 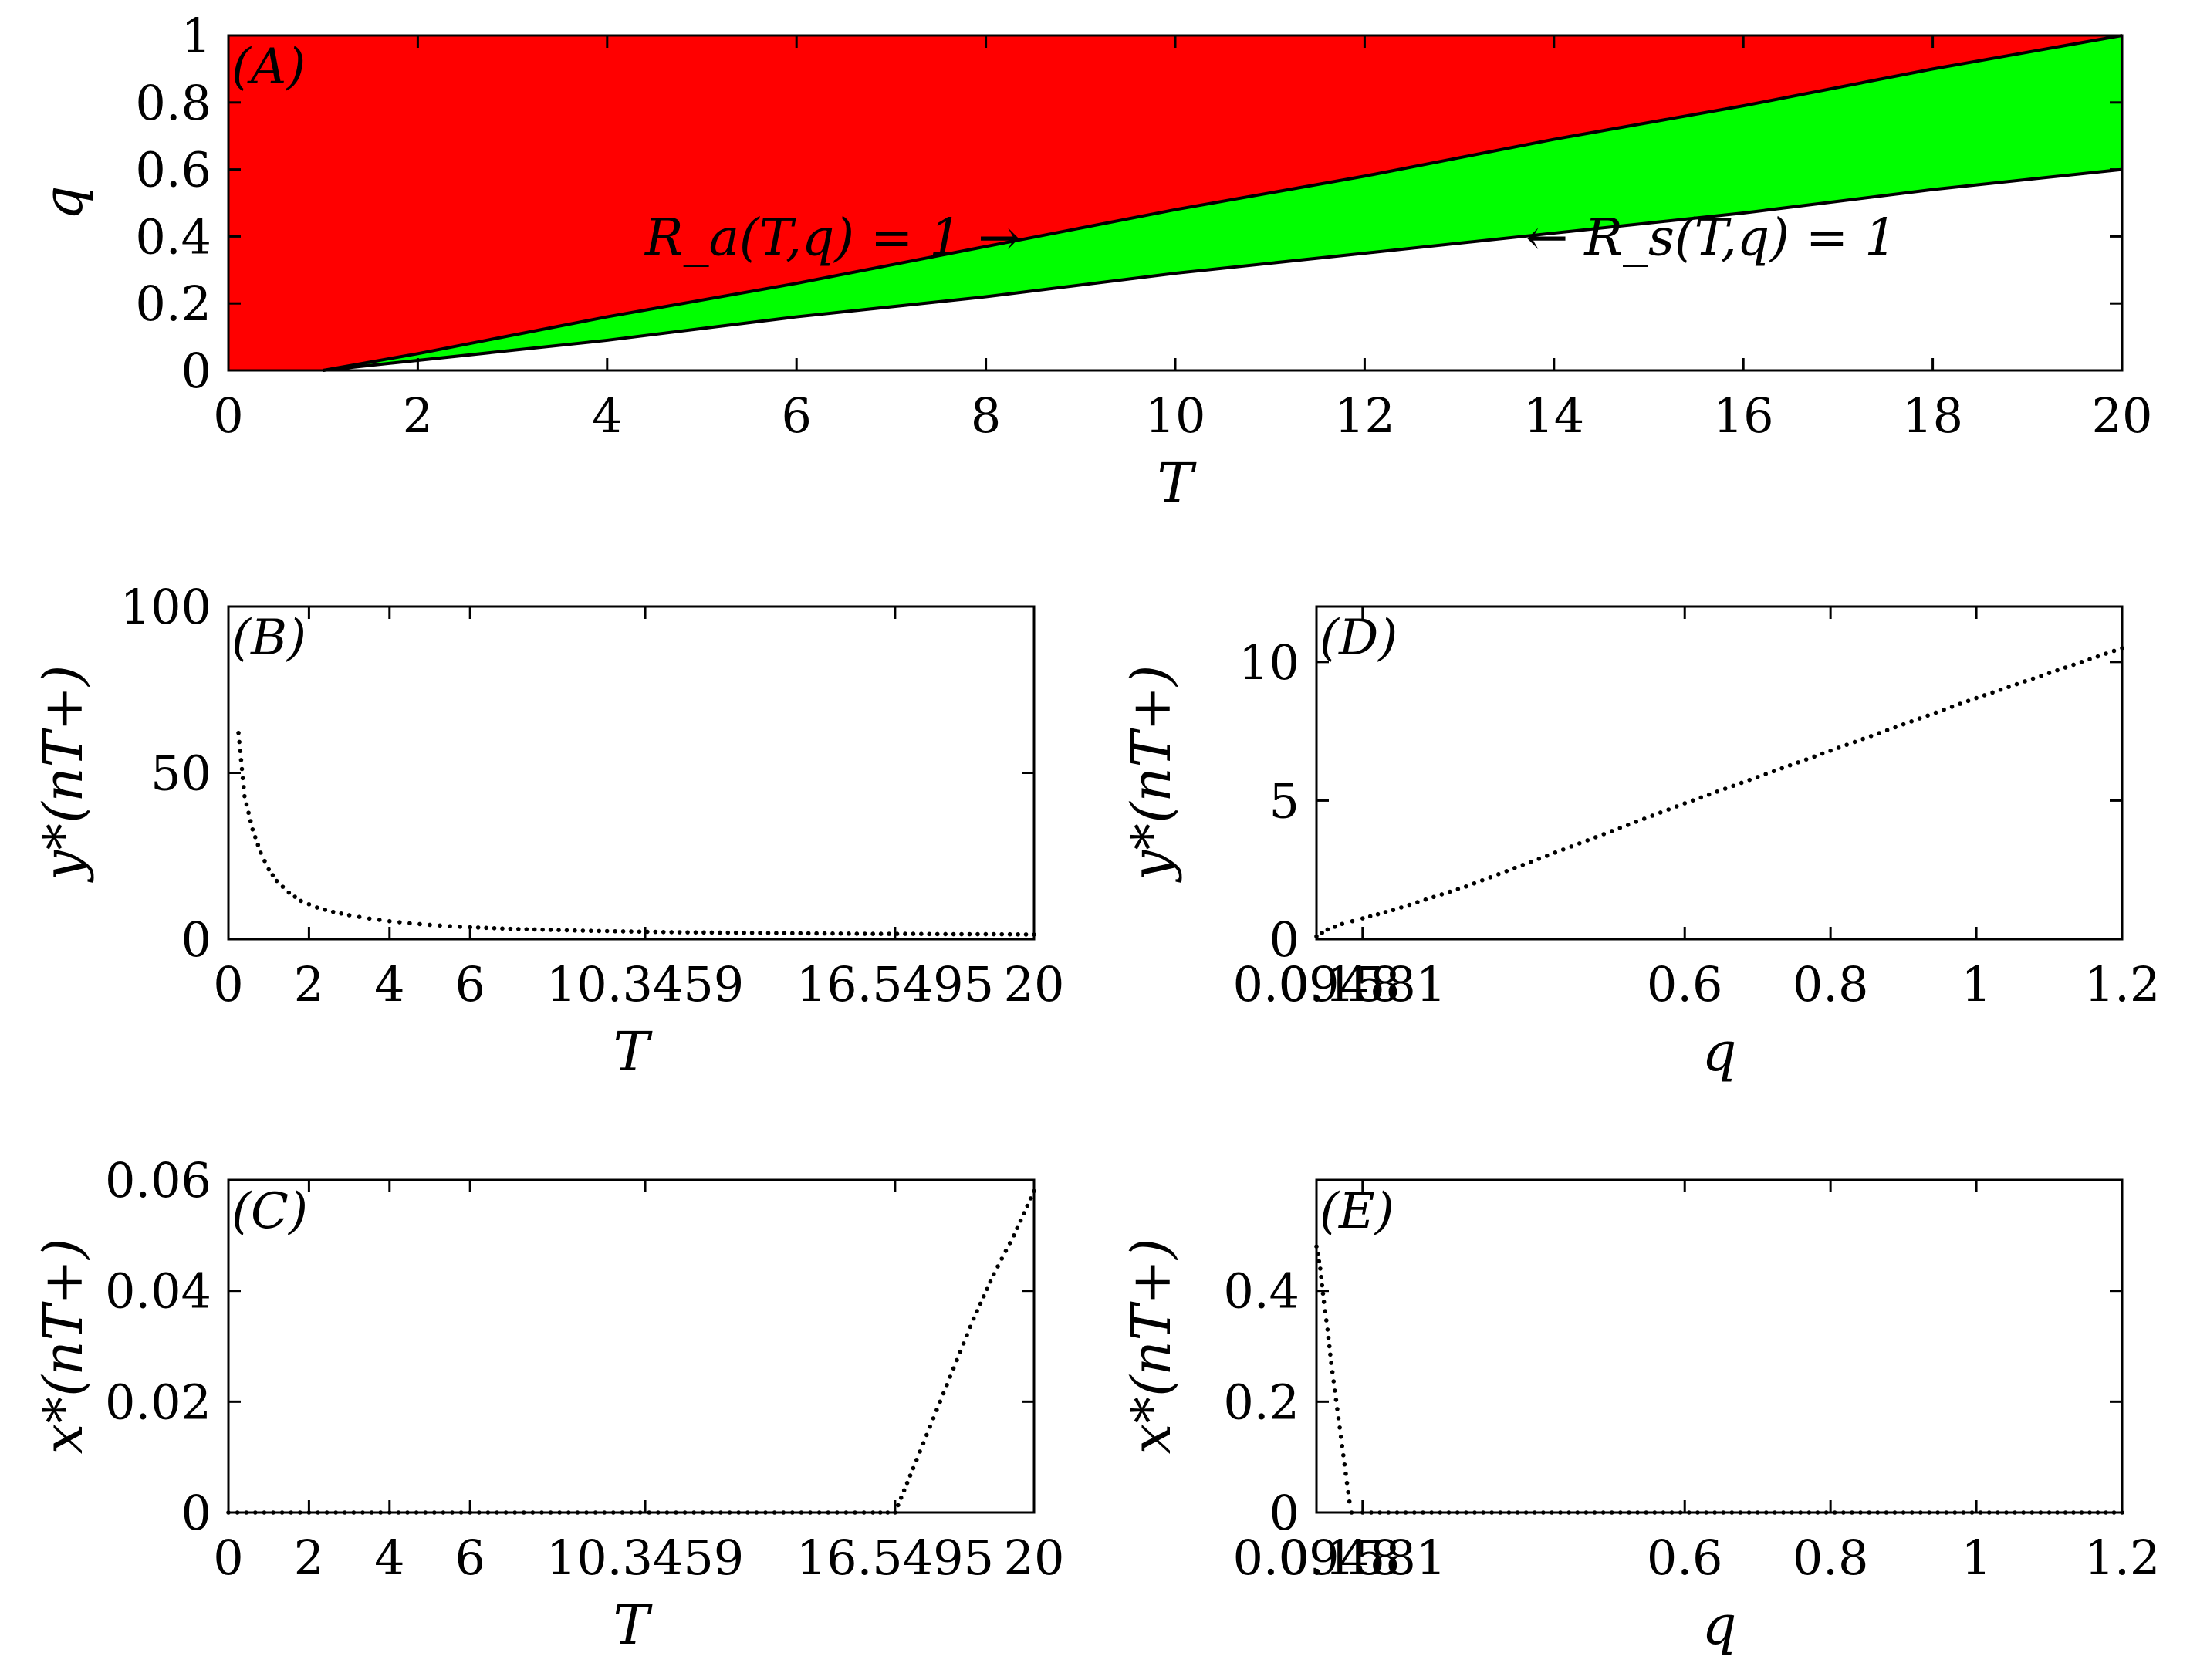 What do you see at coordinates (158, 1291) in the screenshot?
I see `y-tick-label: 0.04` at bounding box center [158, 1291].